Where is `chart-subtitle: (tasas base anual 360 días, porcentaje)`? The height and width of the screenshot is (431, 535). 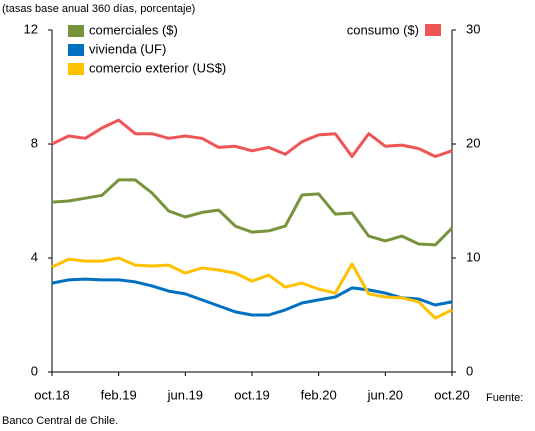
chart-subtitle: (tasas base anual 360 días, porcentaje) is located at coordinates (98, 9).